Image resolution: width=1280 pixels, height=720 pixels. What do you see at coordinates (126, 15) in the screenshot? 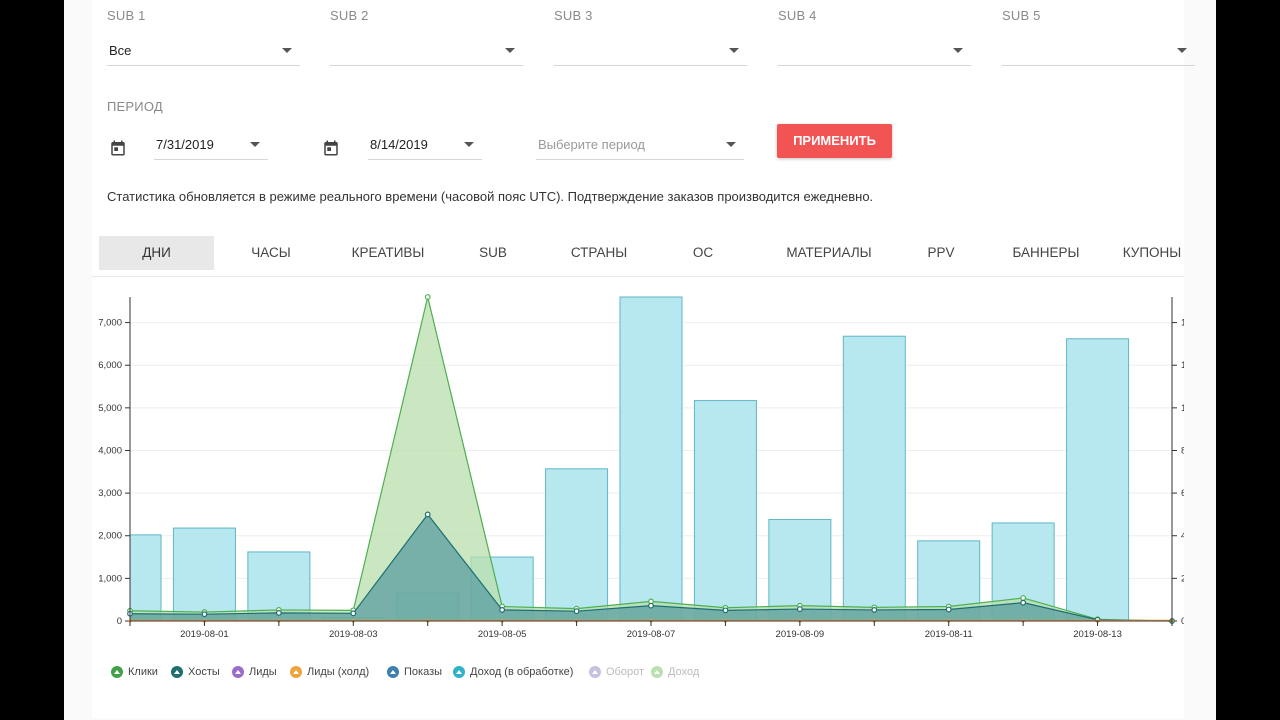
I see `sub-label: SUB 1` at bounding box center [126, 15].